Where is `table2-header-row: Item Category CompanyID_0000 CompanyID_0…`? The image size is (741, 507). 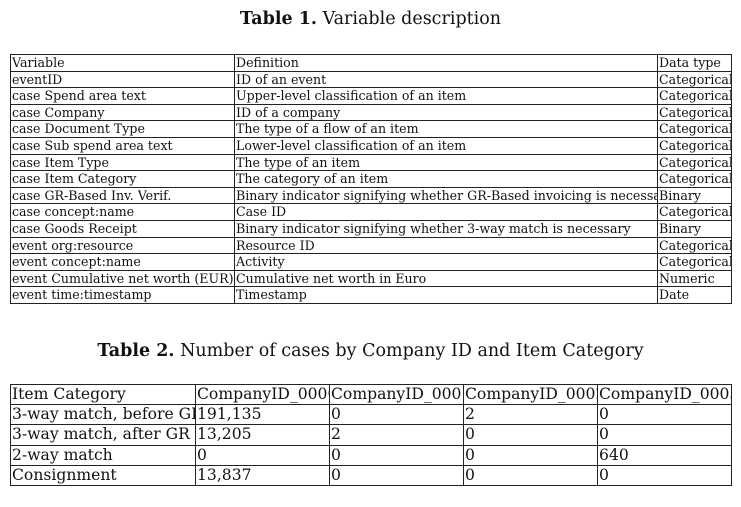
table2-header-row: Item Category CompanyID_0000 CompanyID_0… is located at coordinates (371, 394).